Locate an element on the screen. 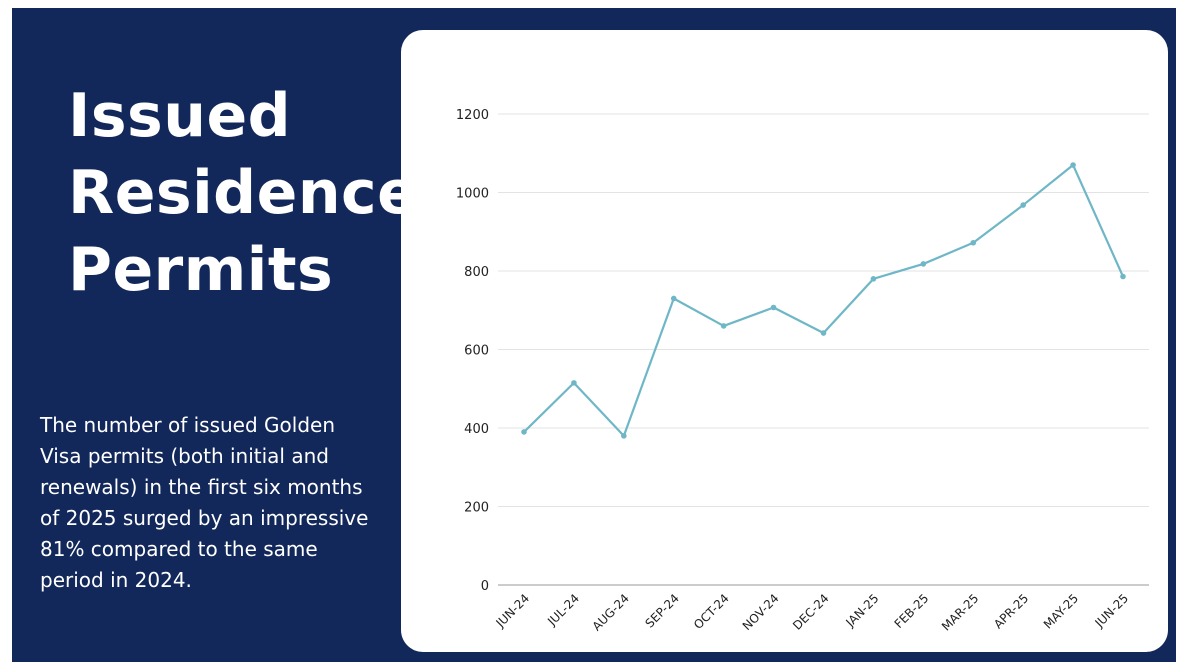 This screenshot has height=672, width=1198. x-tick-label: APR-25 is located at coordinates (1011, 611).